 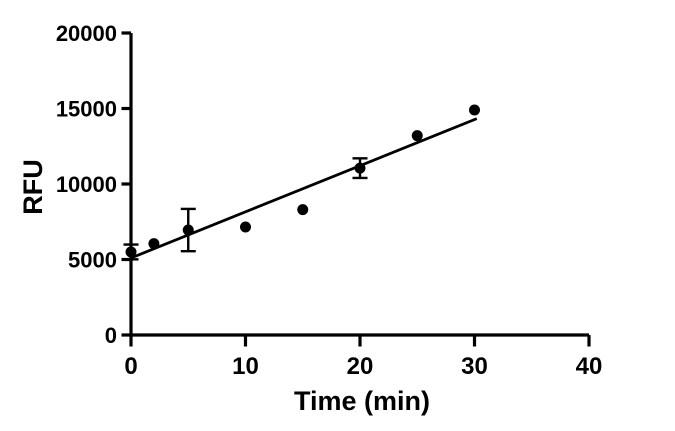 I want to click on y-tick-label: 15000, so click(x=86, y=109).